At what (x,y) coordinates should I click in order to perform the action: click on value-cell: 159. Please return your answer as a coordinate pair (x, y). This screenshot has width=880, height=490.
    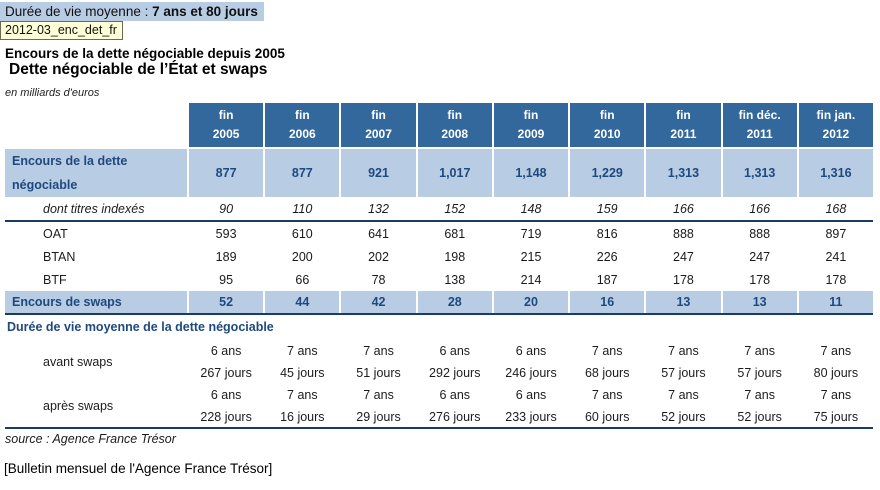
    Looking at the image, I should click on (607, 208).